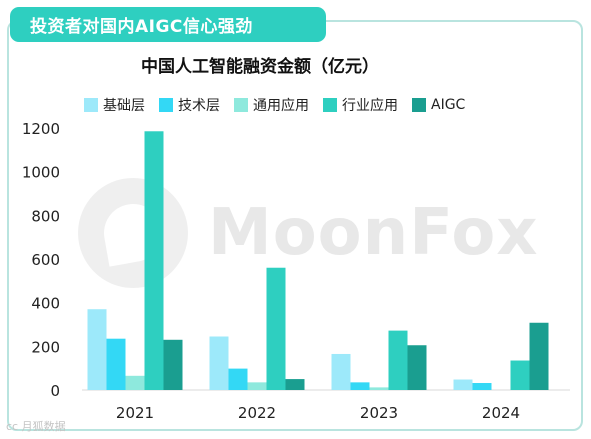 The image size is (591, 439). What do you see at coordinates (257, 386) in the screenshot?
I see `bar-2022-通用应用` at bounding box center [257, 386].